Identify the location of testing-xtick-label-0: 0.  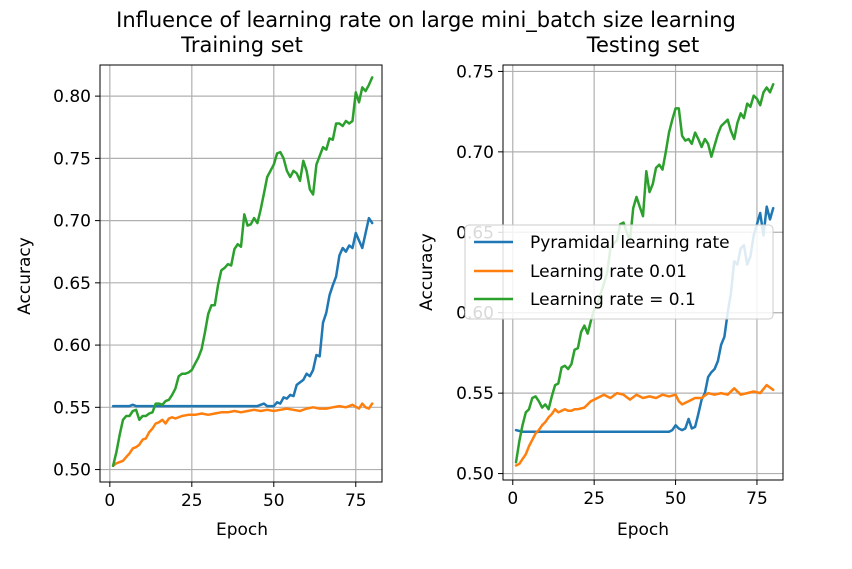
(512, 499).